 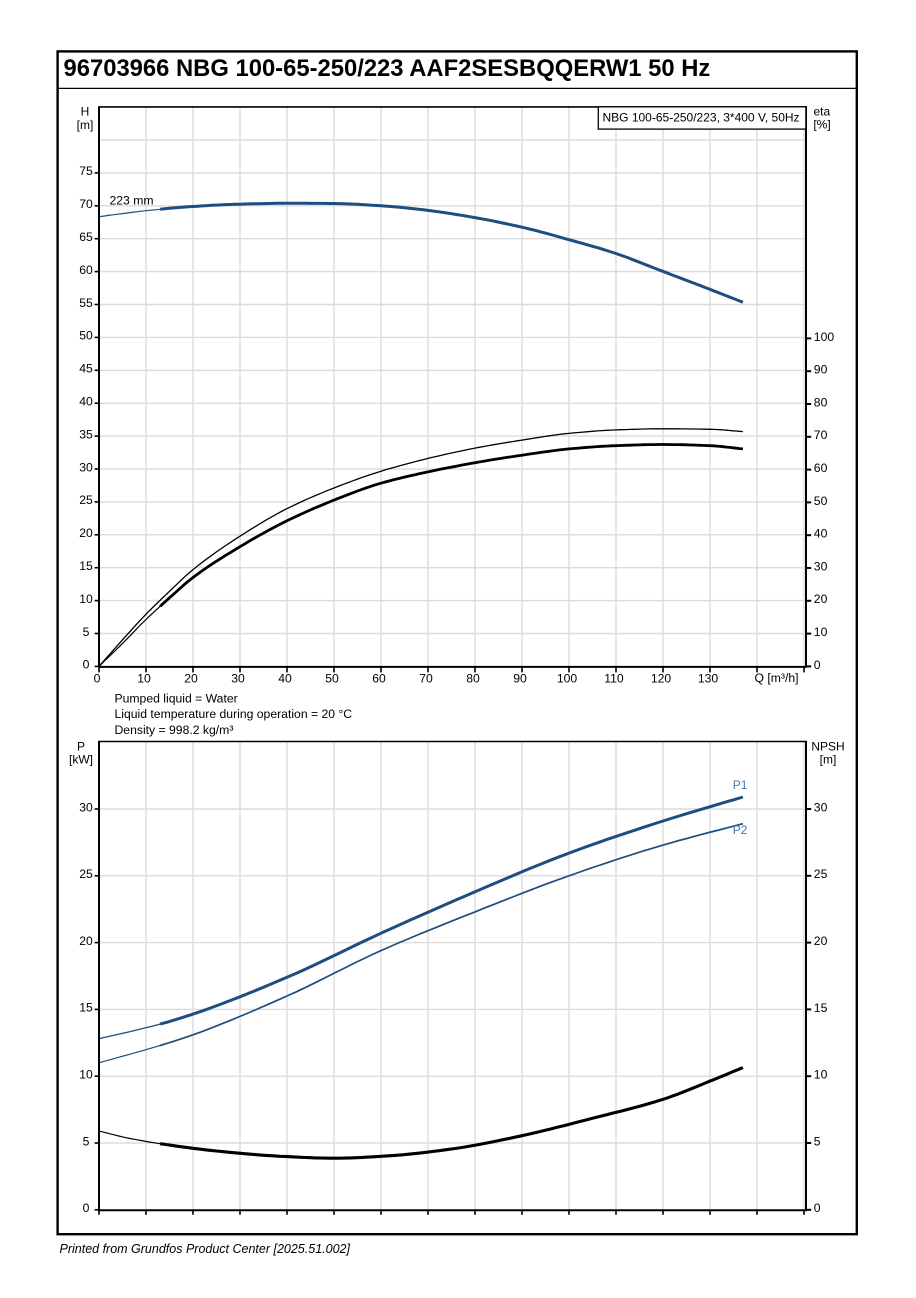 I want to click on svg-text: eta, so click(x=821, y=112).